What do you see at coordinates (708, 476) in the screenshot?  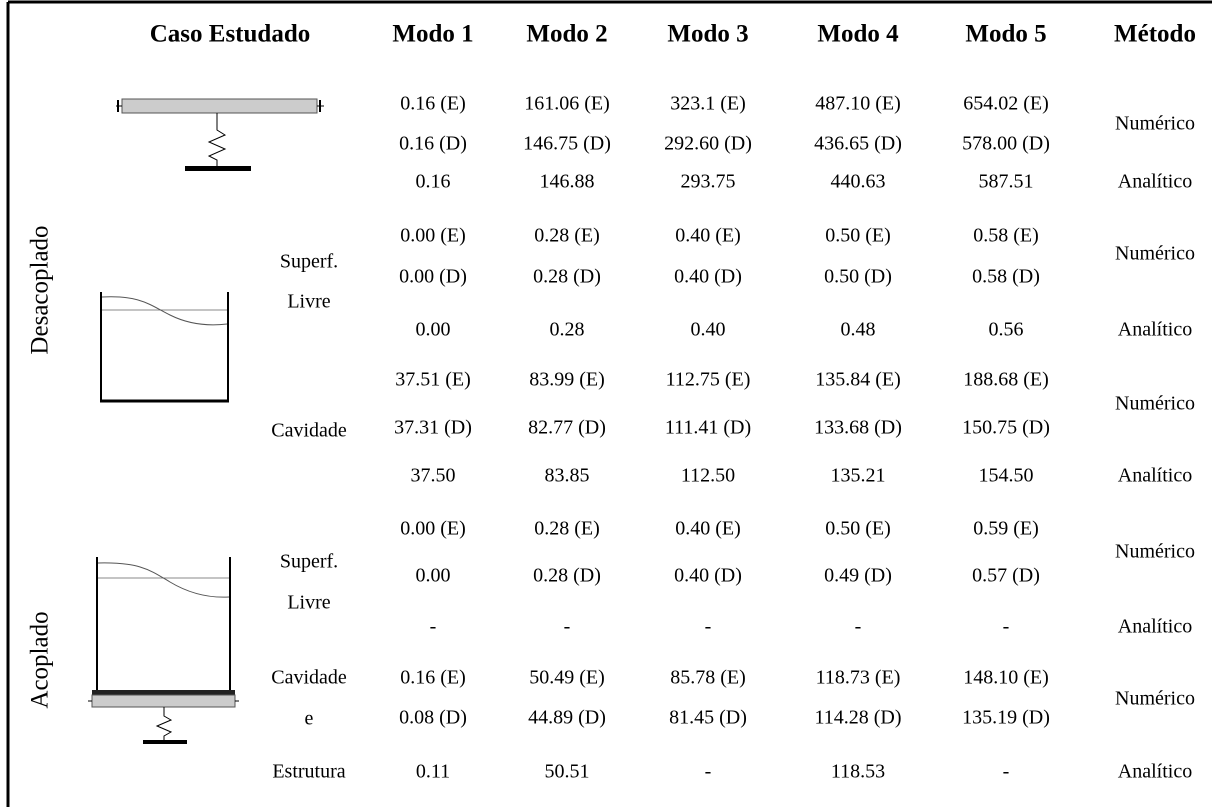 I see `cell: 112.50` at bounding box center [708, 476].